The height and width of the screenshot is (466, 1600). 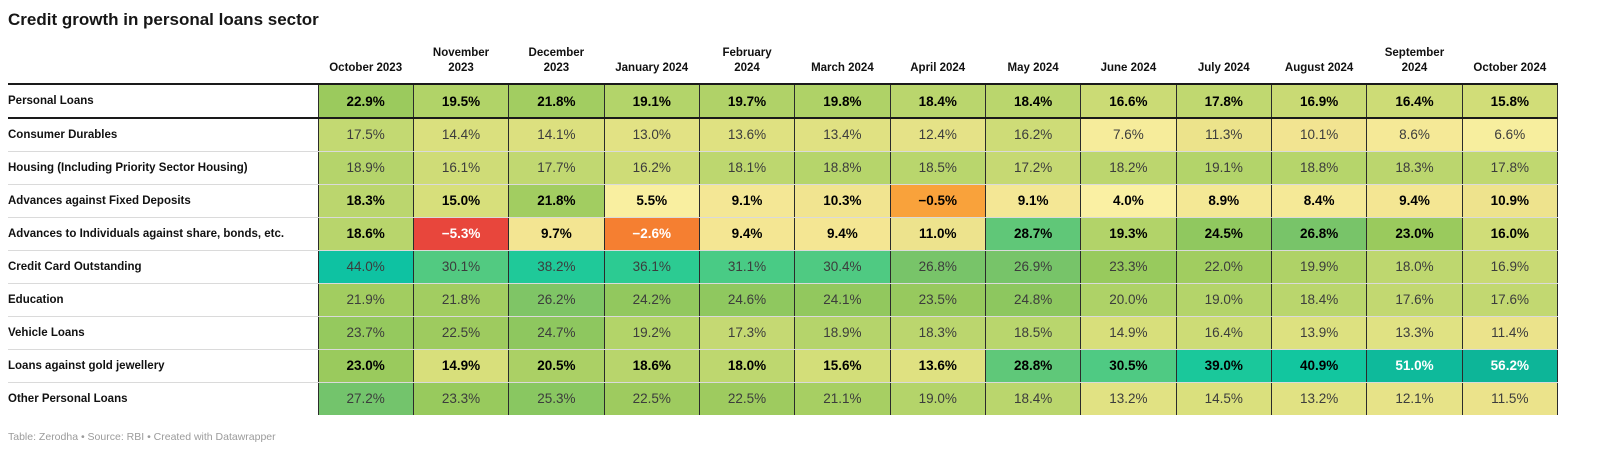 What do you see at coordinates (556, 398) in the screenshot?
I see `heatmap-cell: 25.3%` at bounding box center [556, 398].